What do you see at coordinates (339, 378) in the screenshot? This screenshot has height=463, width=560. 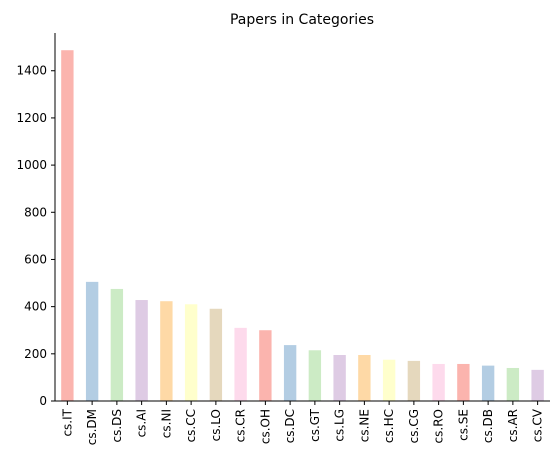 I see `bar-cs-lg` at bounding box center [339, 378].